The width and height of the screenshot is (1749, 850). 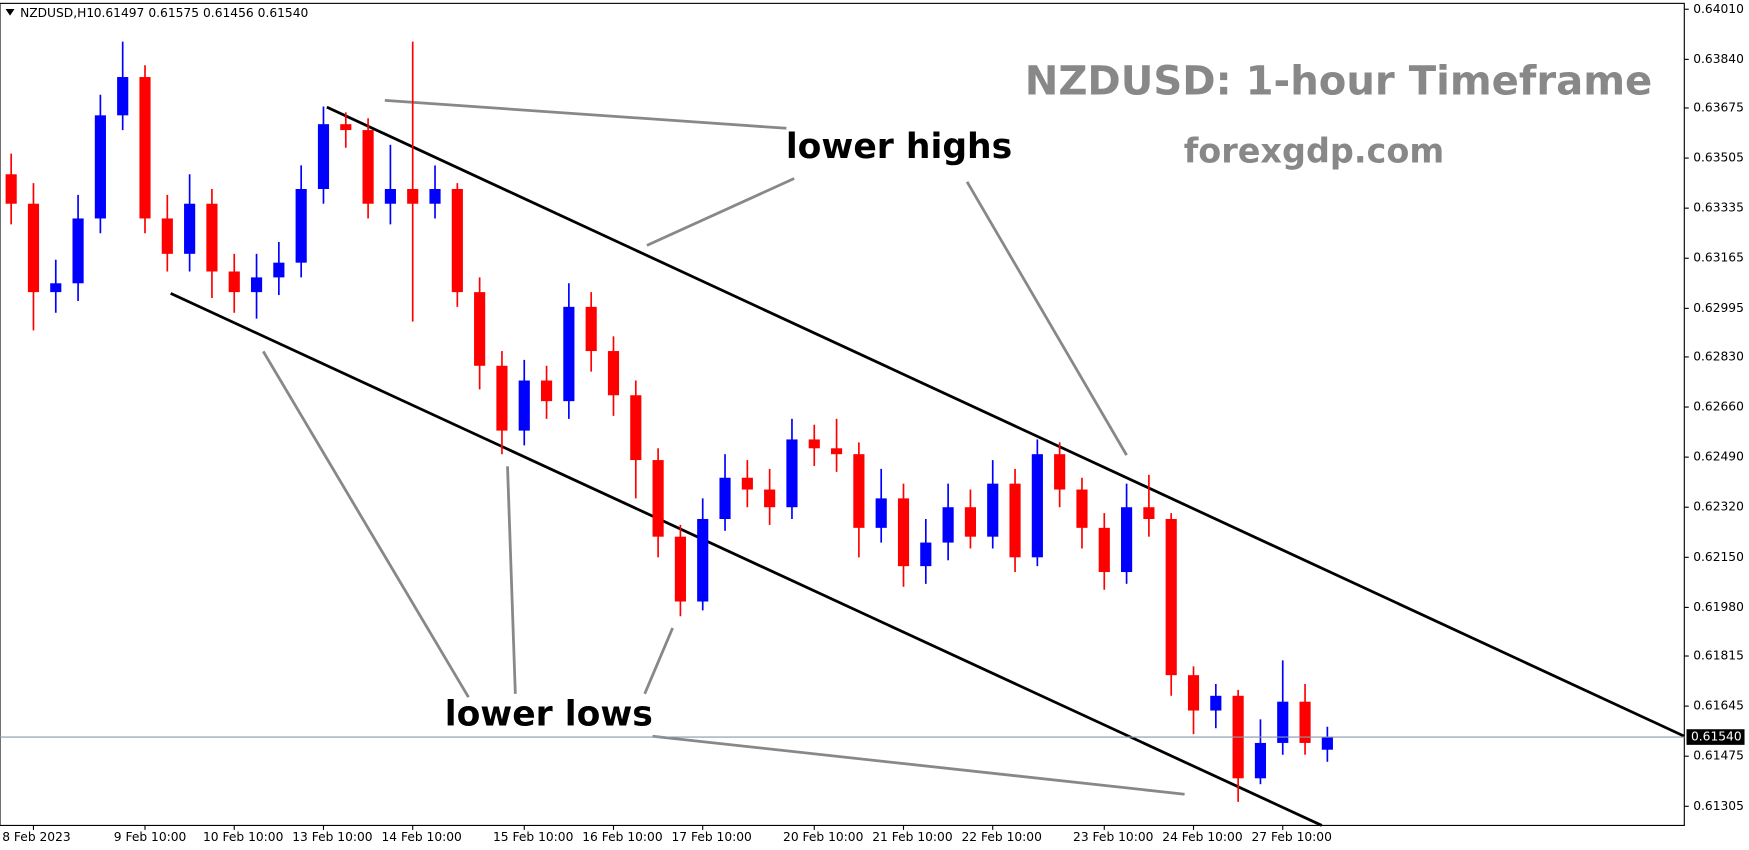 I want to click on x-tick-label: 8 Feb 2023, so click(x=36, y=837).